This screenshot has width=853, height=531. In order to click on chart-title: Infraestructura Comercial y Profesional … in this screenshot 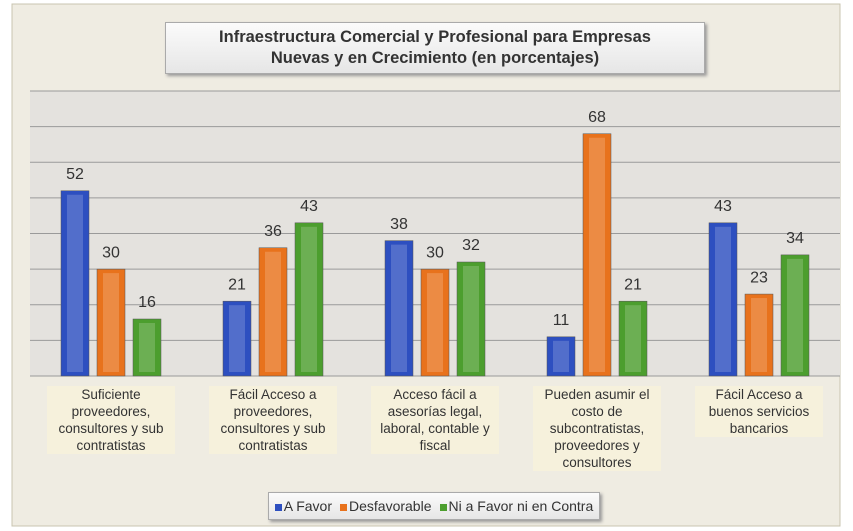, I will do `click(435, 48)`.